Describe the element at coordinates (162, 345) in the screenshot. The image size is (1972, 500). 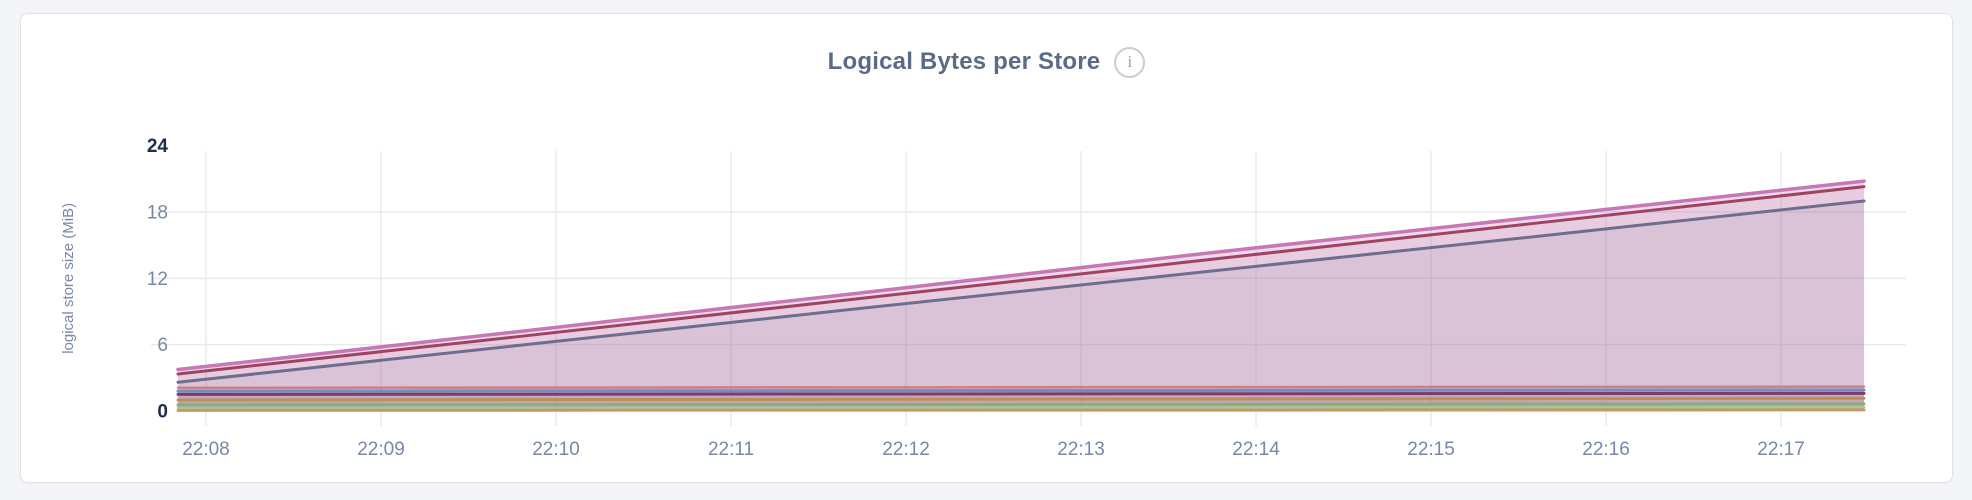
I see `y-tick-label: 6` at that location.